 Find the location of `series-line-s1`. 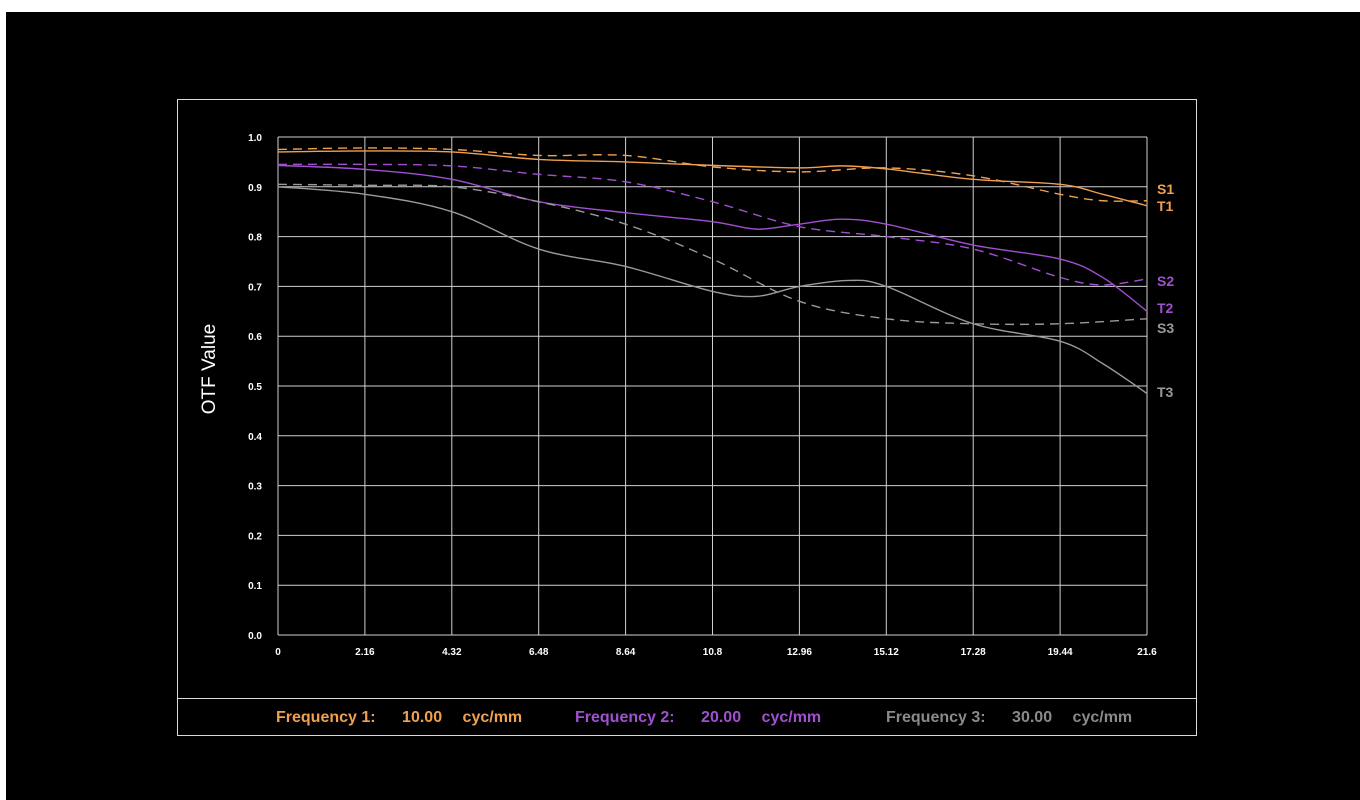

series-line-s1 is located at coordinates (712, 178).